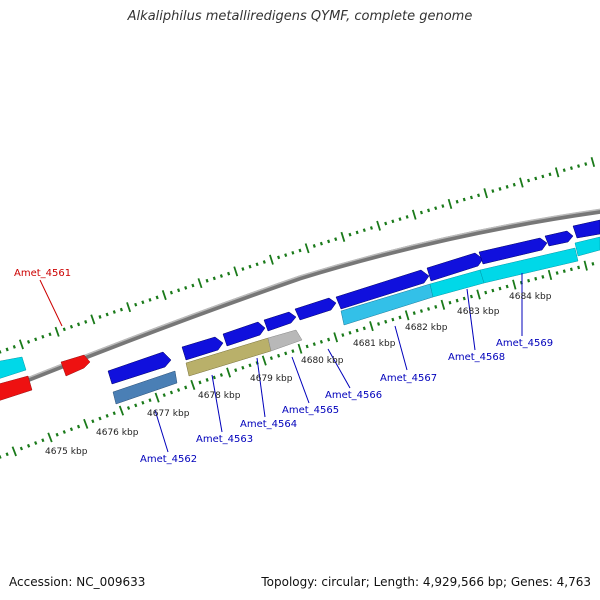 This screenshot has width=600, height=600. I want to click on tick-label: 4682 kbp, so click(426, 328).